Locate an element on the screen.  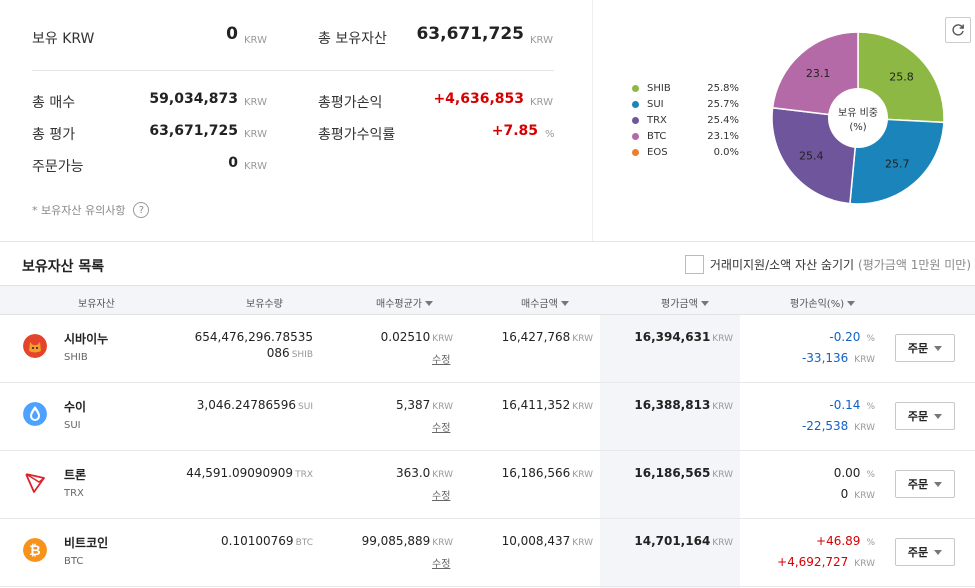
eval-column-highlight is located at coordinates (670, 451).